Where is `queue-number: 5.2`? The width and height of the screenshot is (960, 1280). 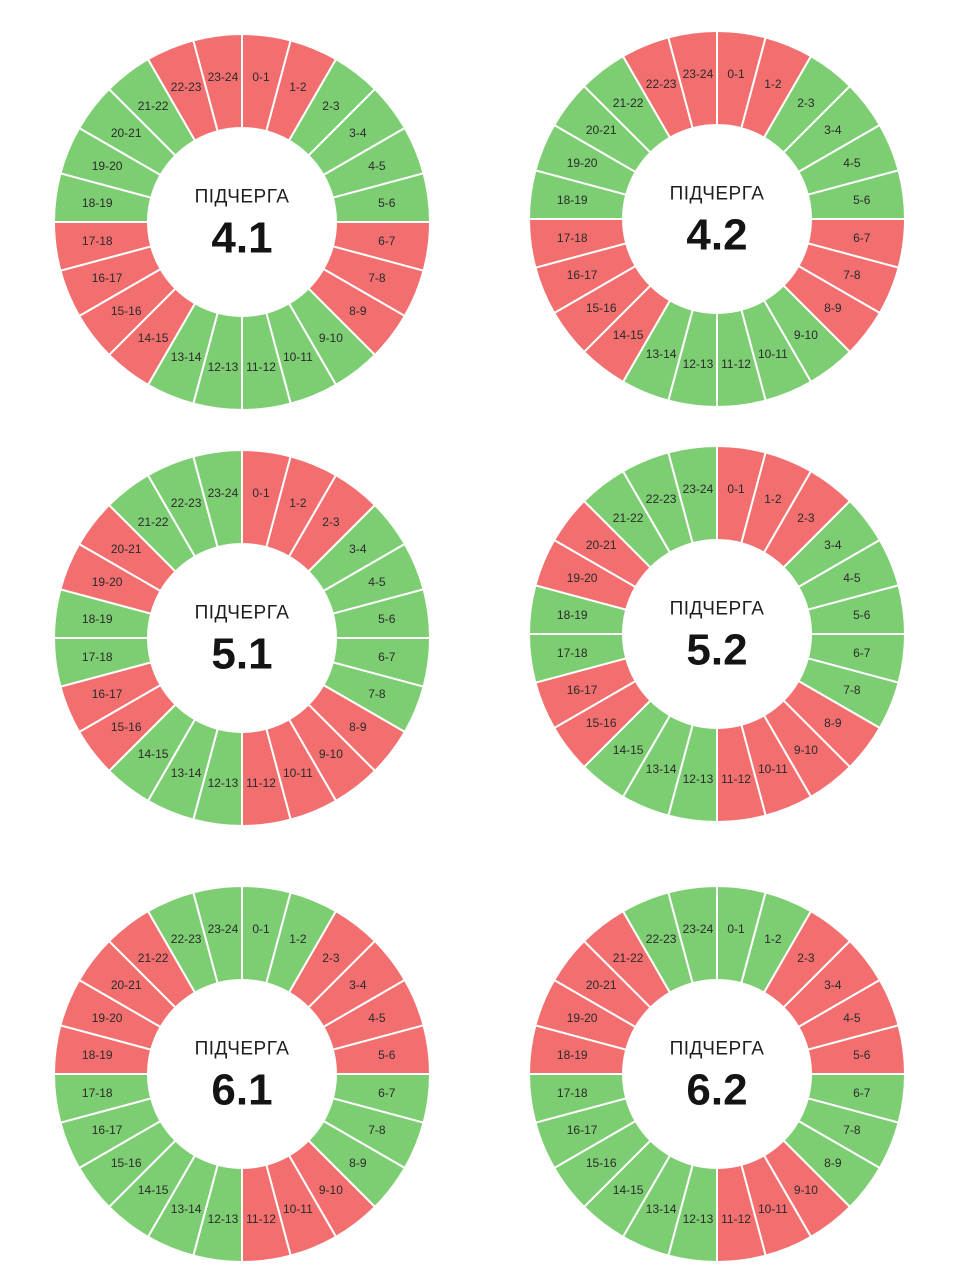 queue-number: 5.2 is located at coordinates (716, 650).